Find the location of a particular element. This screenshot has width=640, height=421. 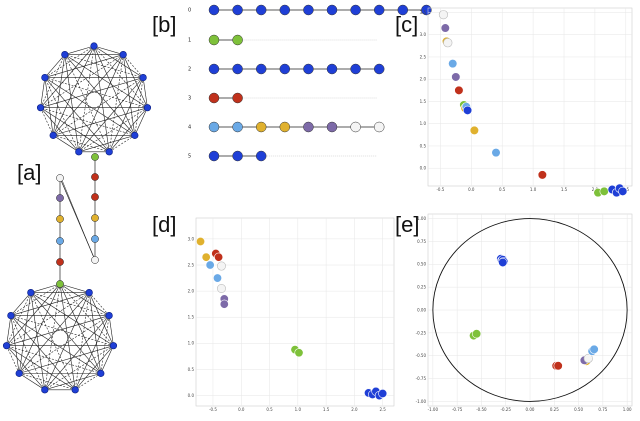

x-tick-label: 0.75 is located at coordinates (602, 409).